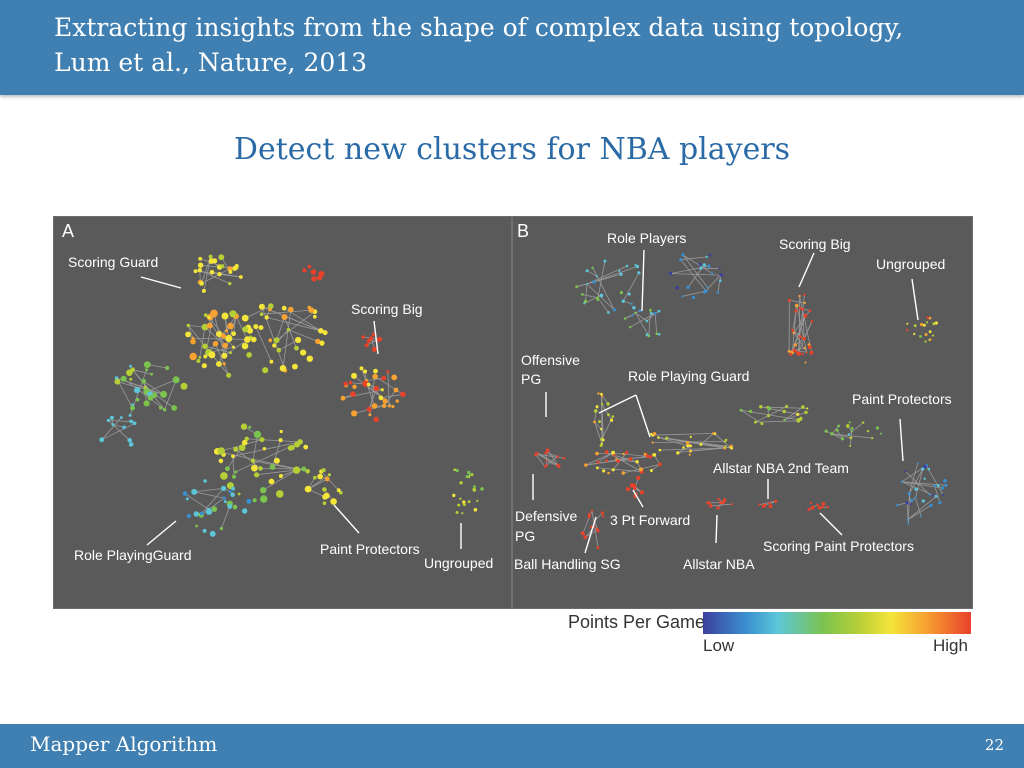 This screenshot has height=768, width=1024. I want to click on central-yellow-edge, so click(224, 351).